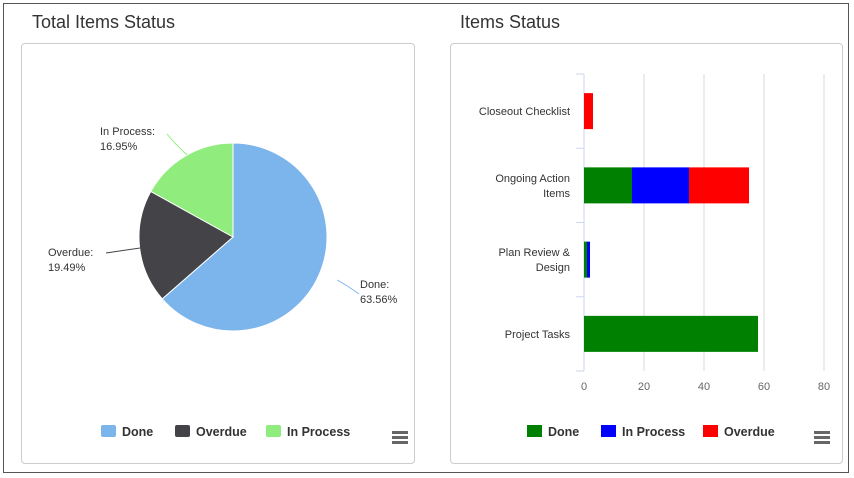 The height and width of the screenshot is (478, 854). I want to click on bar-in-process-plan-review-design, so click(588, 259).